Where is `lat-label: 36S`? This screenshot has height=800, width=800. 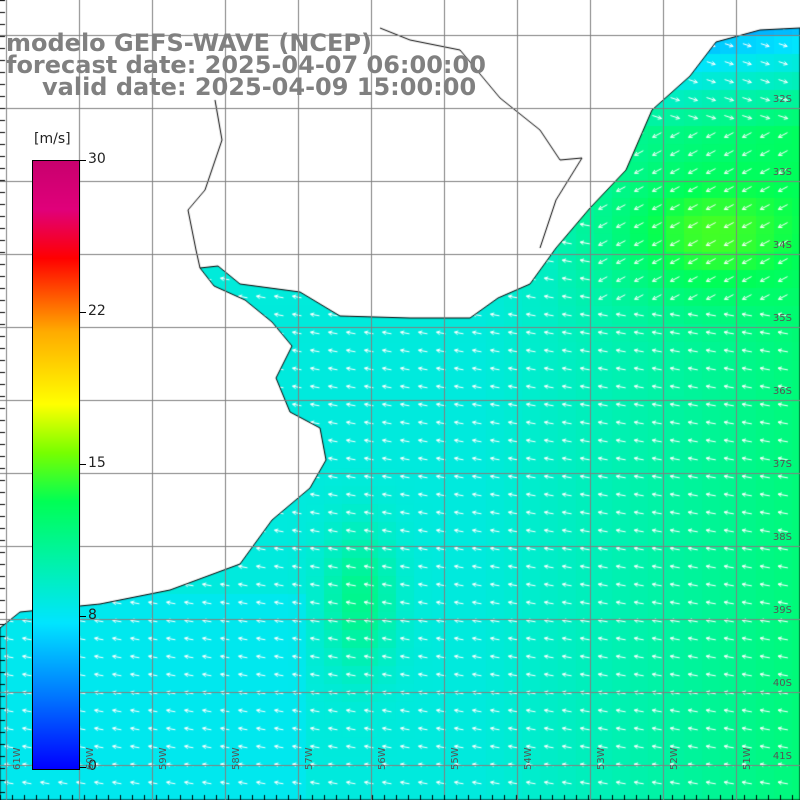
lat-label: 36S is located at coordinates (782, 391).